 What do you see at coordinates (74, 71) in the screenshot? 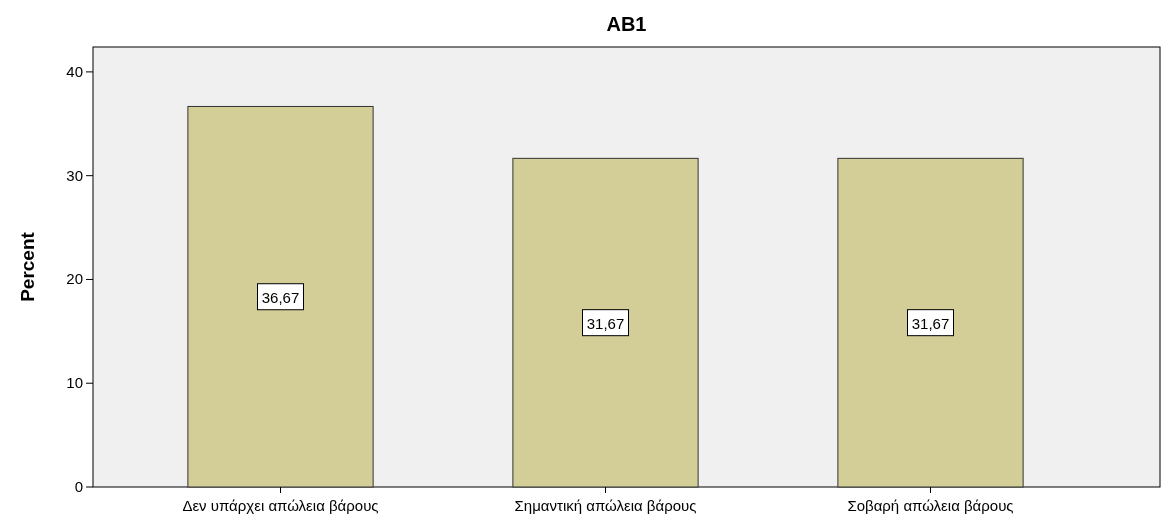
I see `y-tick-label: 40` at bounding box center [74, 71].